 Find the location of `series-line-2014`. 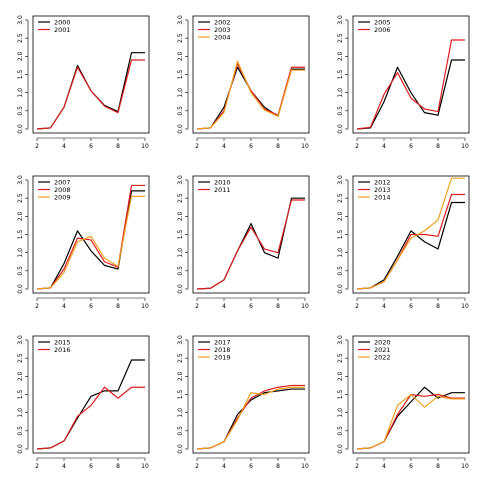

series-line-2014 is located at coordinates (410, 233).